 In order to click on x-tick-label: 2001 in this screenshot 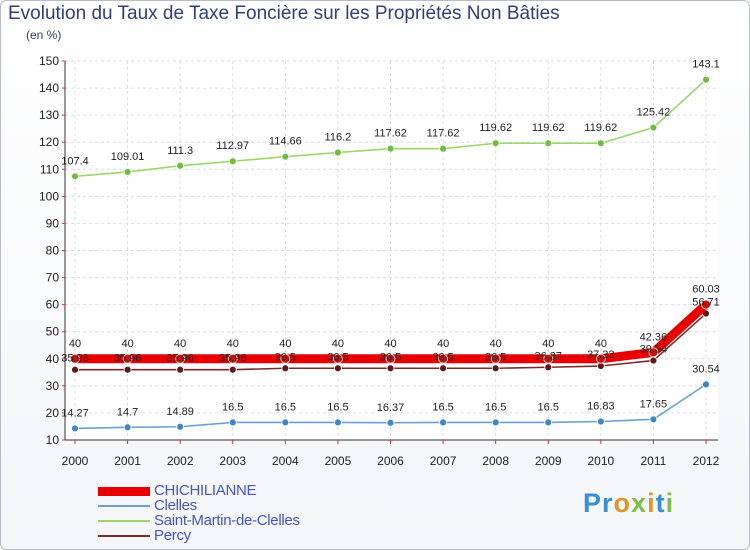, I will do `click(127, 461)`.